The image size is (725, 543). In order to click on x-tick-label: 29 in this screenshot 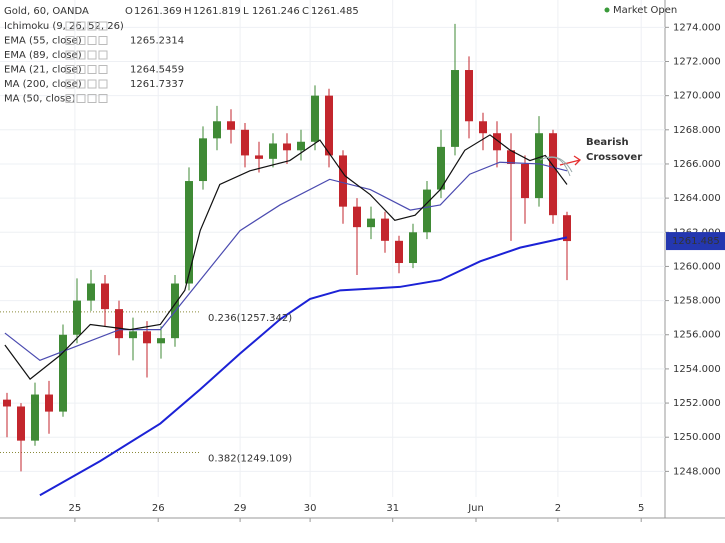, I will do `click(240, 508)`.